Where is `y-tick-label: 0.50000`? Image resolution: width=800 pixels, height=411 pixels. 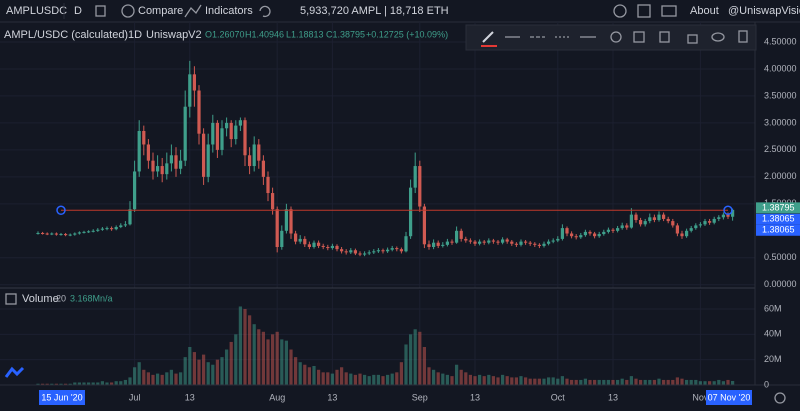
y-tick-label: 0.50000 is located at coordinates (780, 257).